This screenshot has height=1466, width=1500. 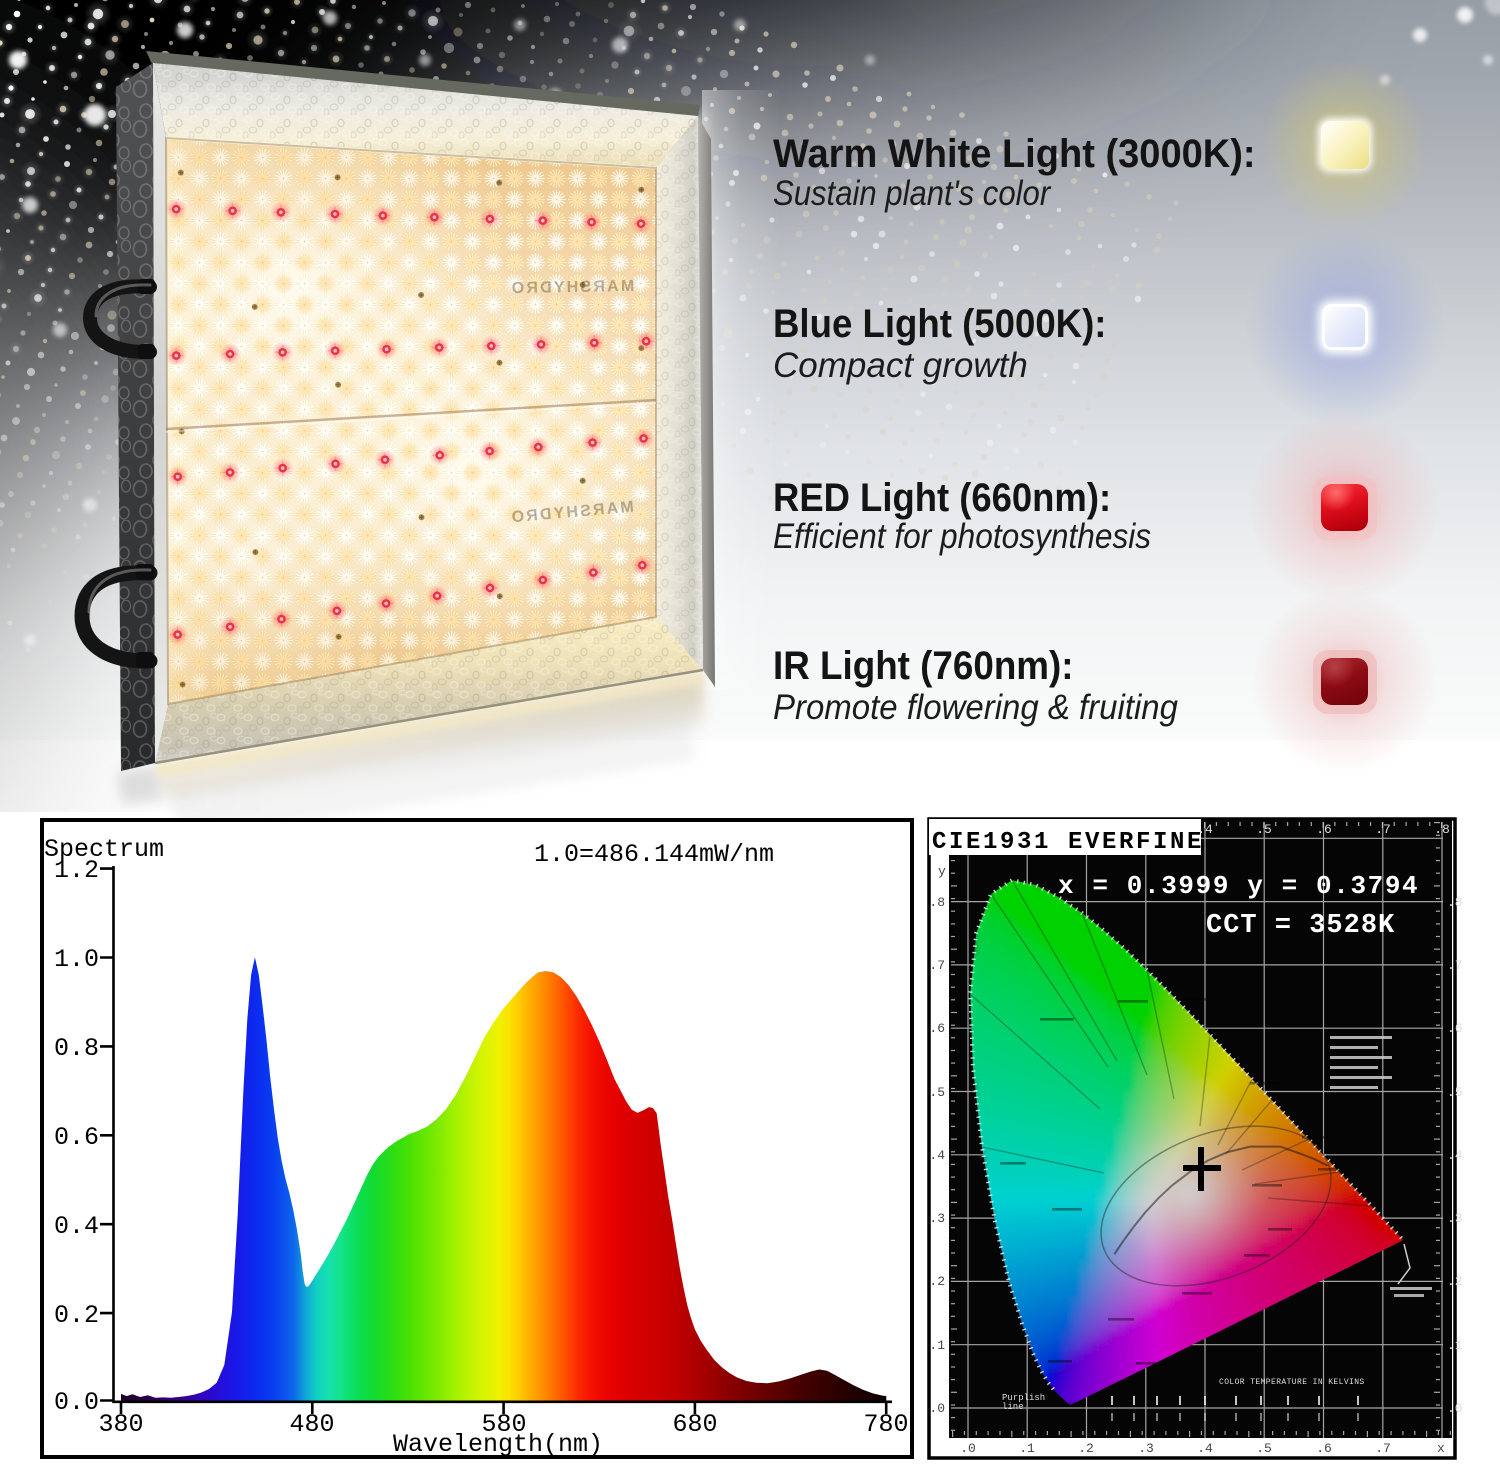 What do you see at coordinates (76, 870) in the screenshot?
I see `svg-text: 1.2` at bounding box center [76, 870].